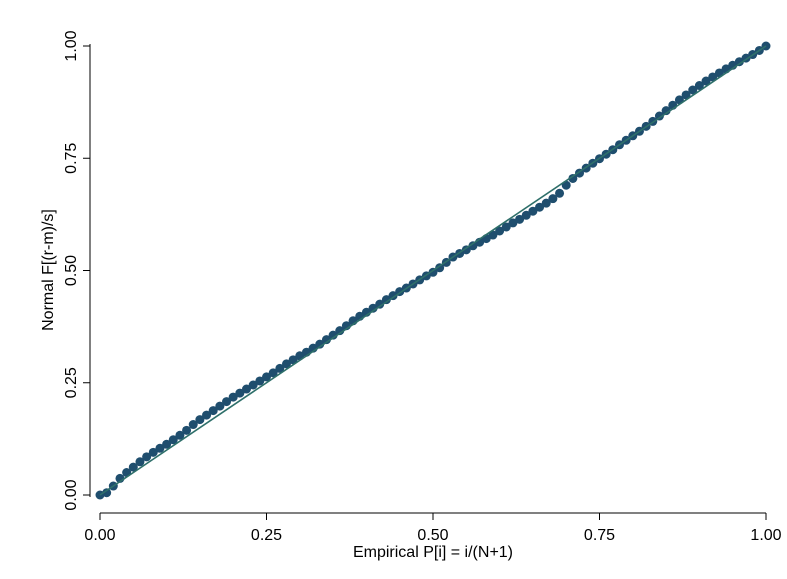 This screenshot has width=787, height=579. Describe the element at coordinates (71, 158) in the screenshot. I see `y-tick-label: 0.75` at that location.